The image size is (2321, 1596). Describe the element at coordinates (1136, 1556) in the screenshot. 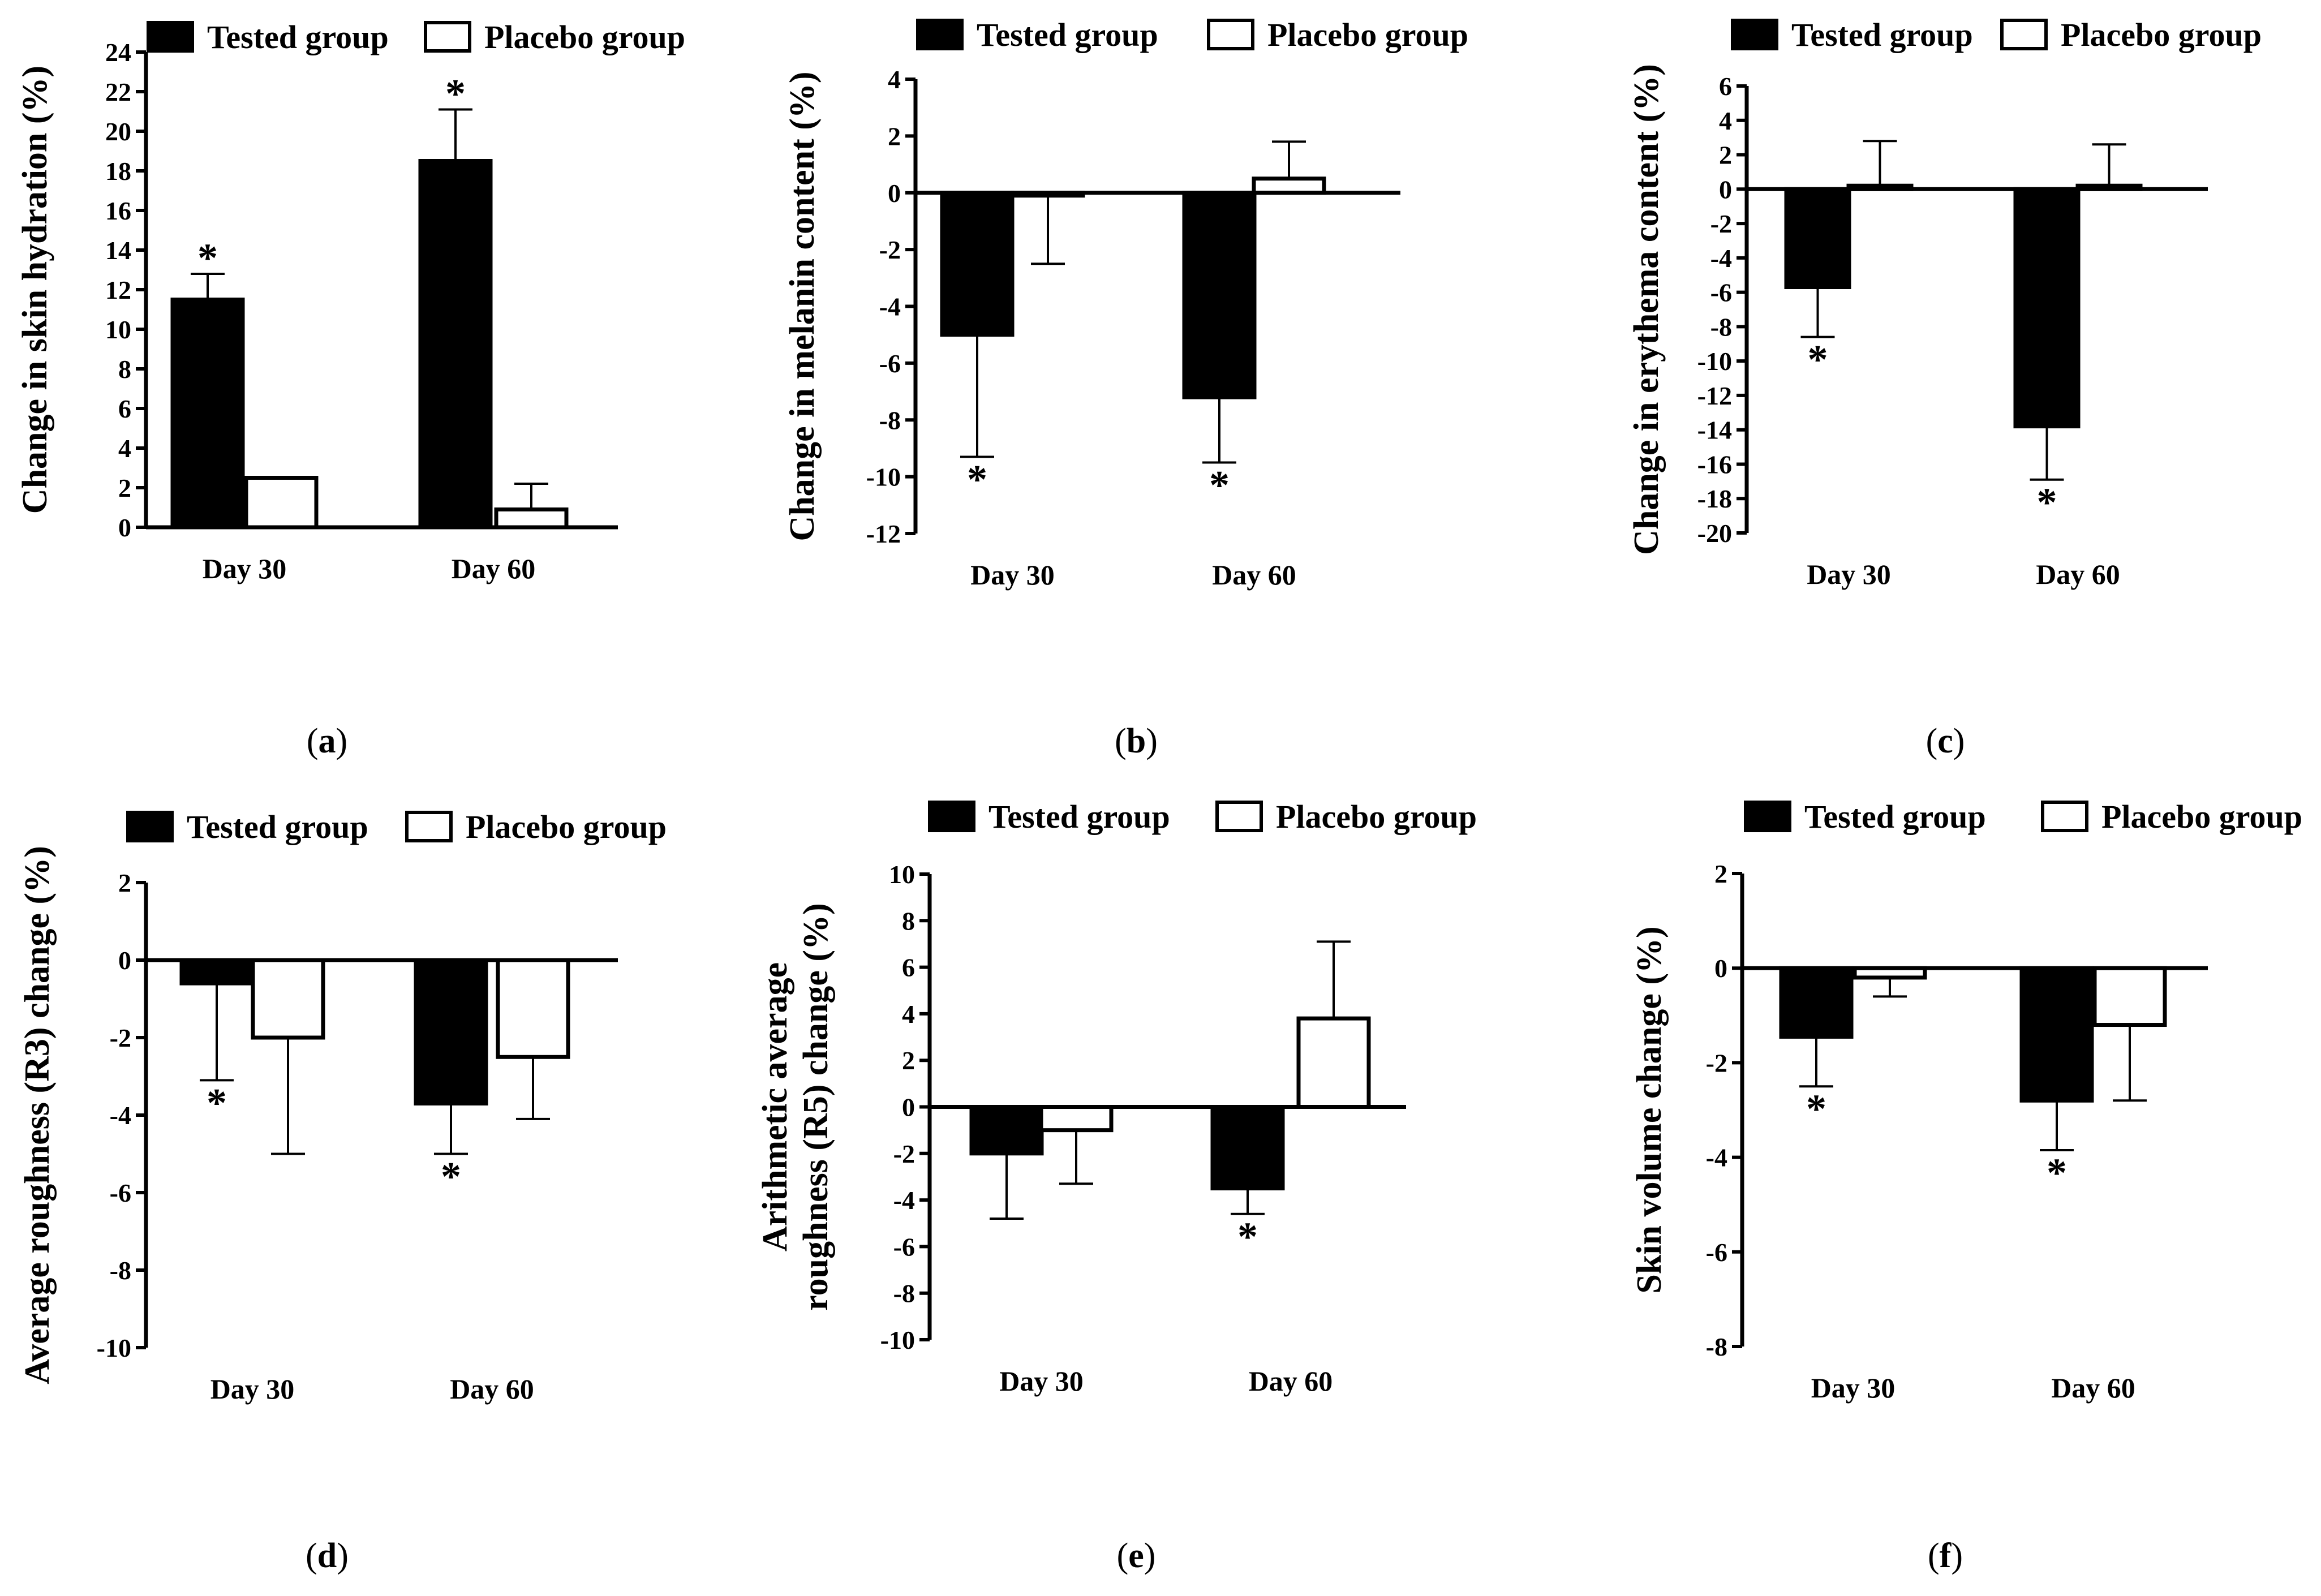

I see `panel-label: (e)` at that location.